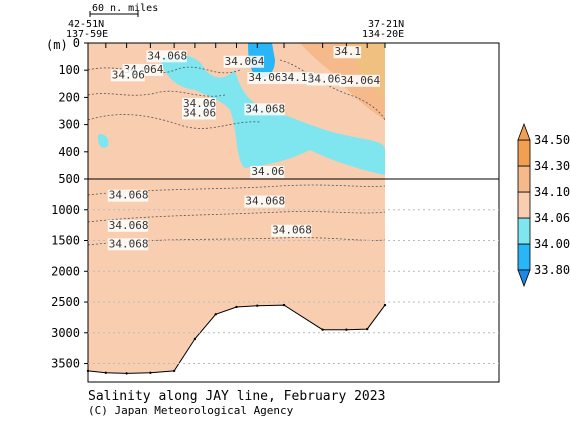  What do you see at coordinates (552, 270) in the screenshot?
I see `colorbar-level-label: 33.80` at bounding box center [552, 270].